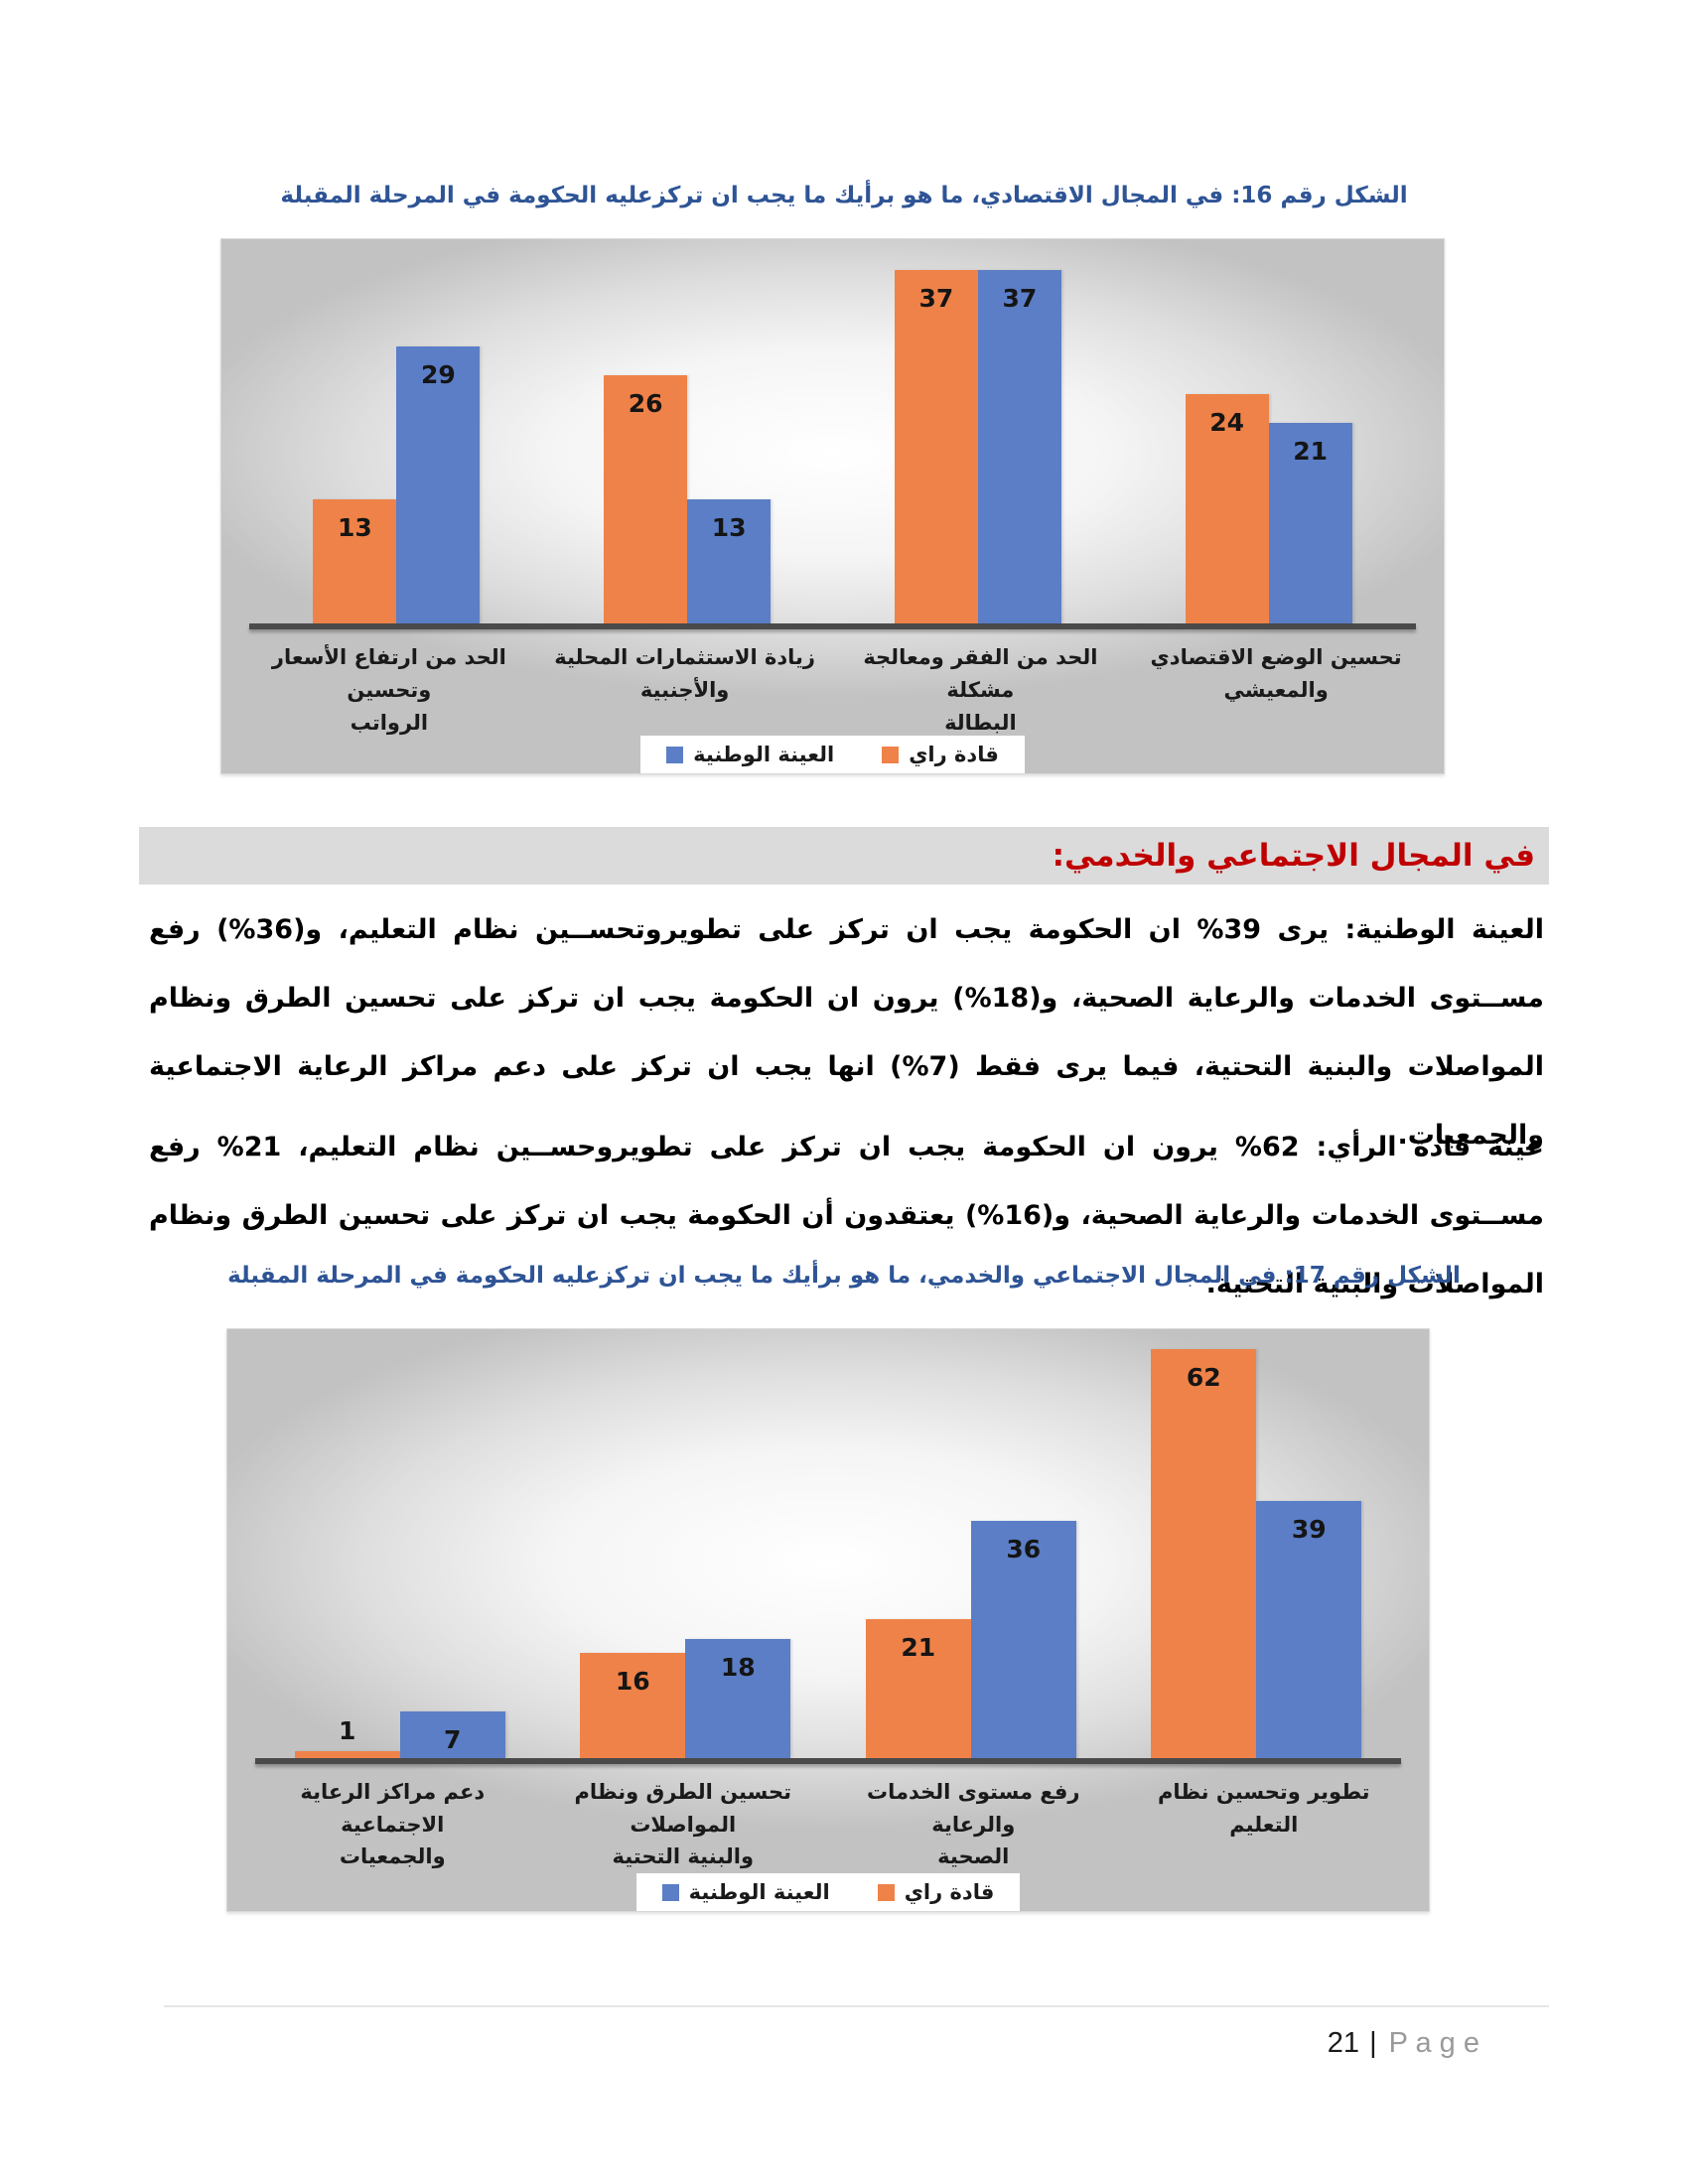  I want to click on bar-قادة راي: 24, so click(1227, 508).